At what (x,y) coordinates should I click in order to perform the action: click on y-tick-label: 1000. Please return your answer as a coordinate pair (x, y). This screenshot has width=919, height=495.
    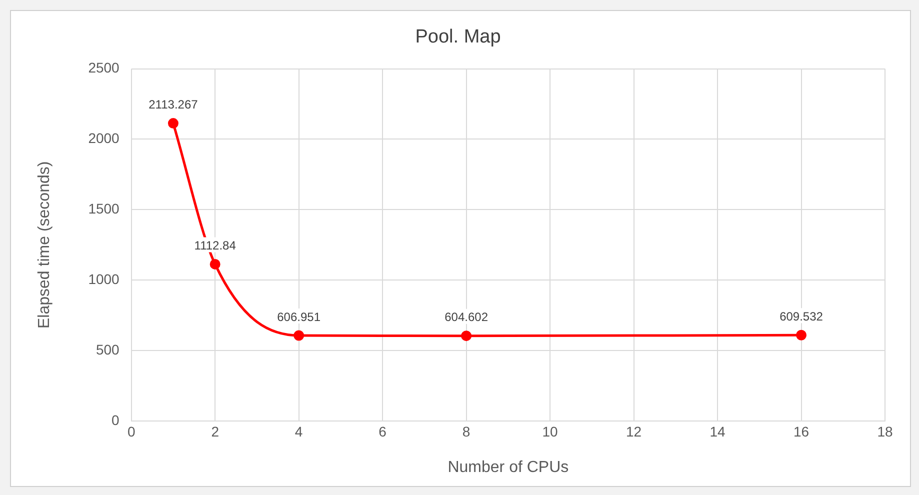
    Looking at the image, I should click on (104, 278).